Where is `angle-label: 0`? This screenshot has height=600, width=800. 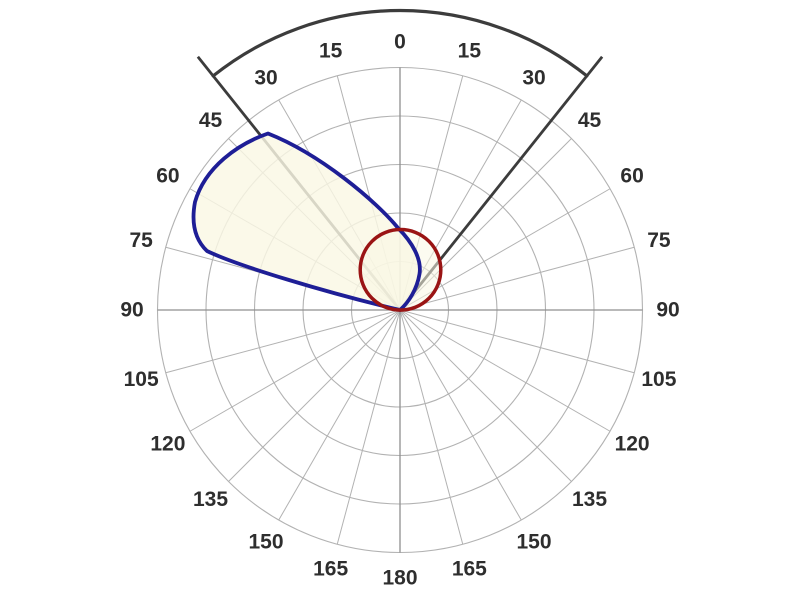 angle-label: 0 is located at coordinates (400, 42).